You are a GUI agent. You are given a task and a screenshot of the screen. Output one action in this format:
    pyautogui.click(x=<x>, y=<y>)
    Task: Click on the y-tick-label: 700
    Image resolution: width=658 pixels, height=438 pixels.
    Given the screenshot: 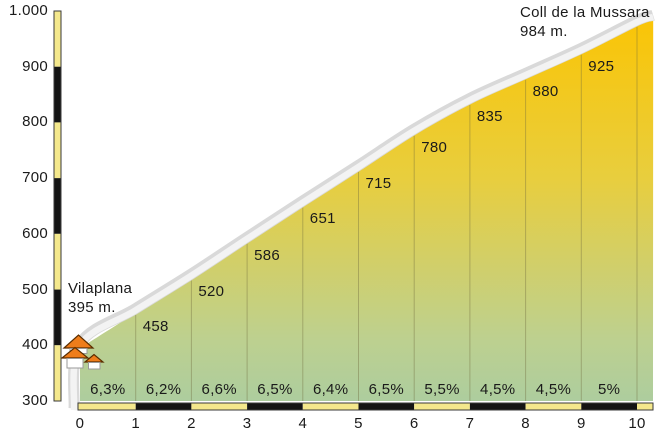 What is the action you would take?
    pyautogui.click(x=35, y=178)
    